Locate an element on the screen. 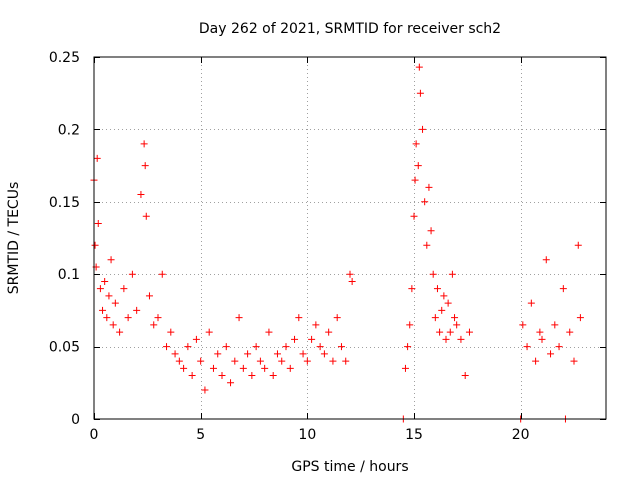 This screenshot has height=480, width=640. y-tick-label: 0 is located at coordinates (75, 420).